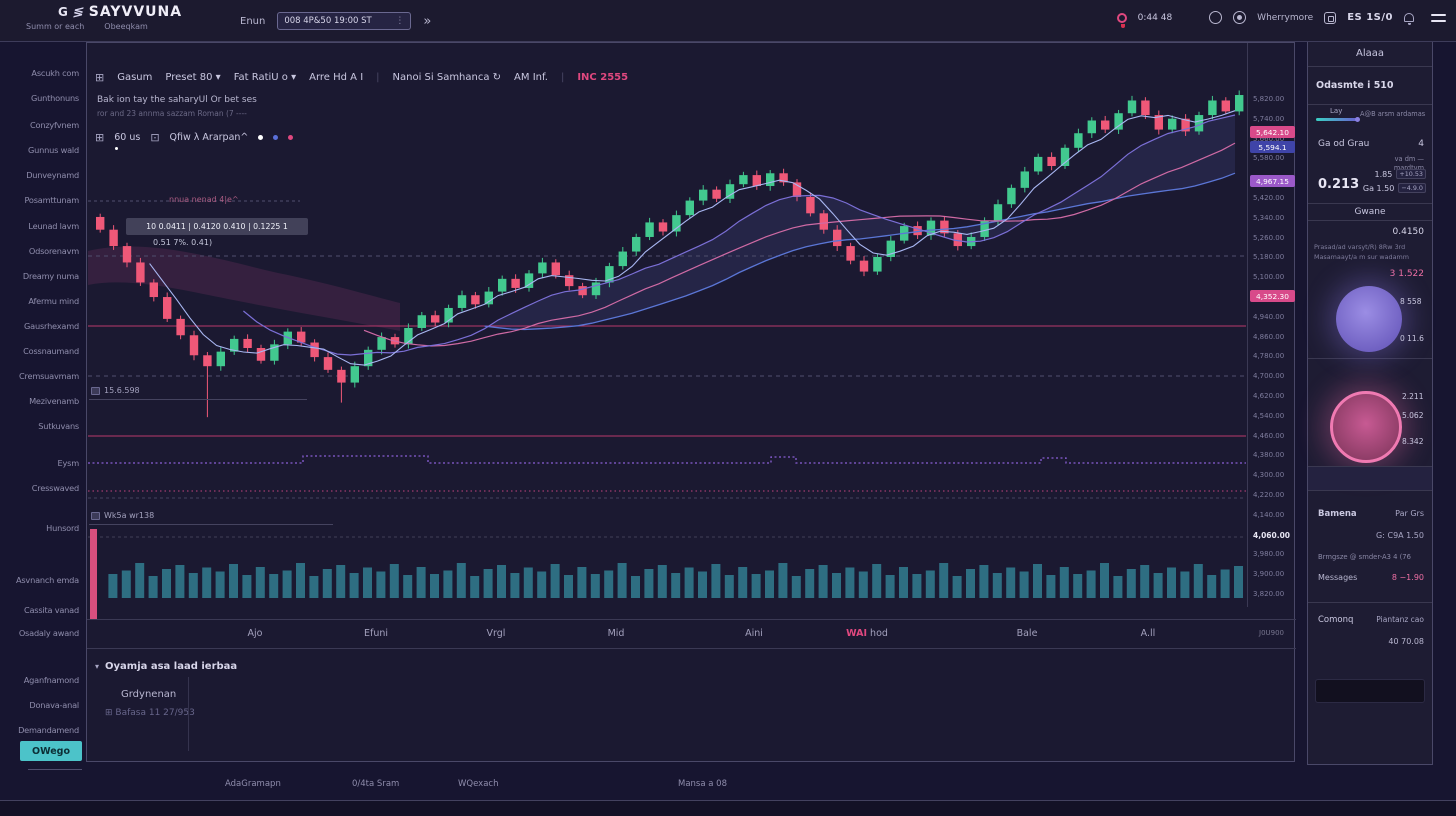 Image resolution: width=1456 pixels, height=816 pixels. What do you see at coordinates (51, 326) in the screenshot?
I see `sidebar-item: Gausrhexamd` at bounding box center [51, 326].